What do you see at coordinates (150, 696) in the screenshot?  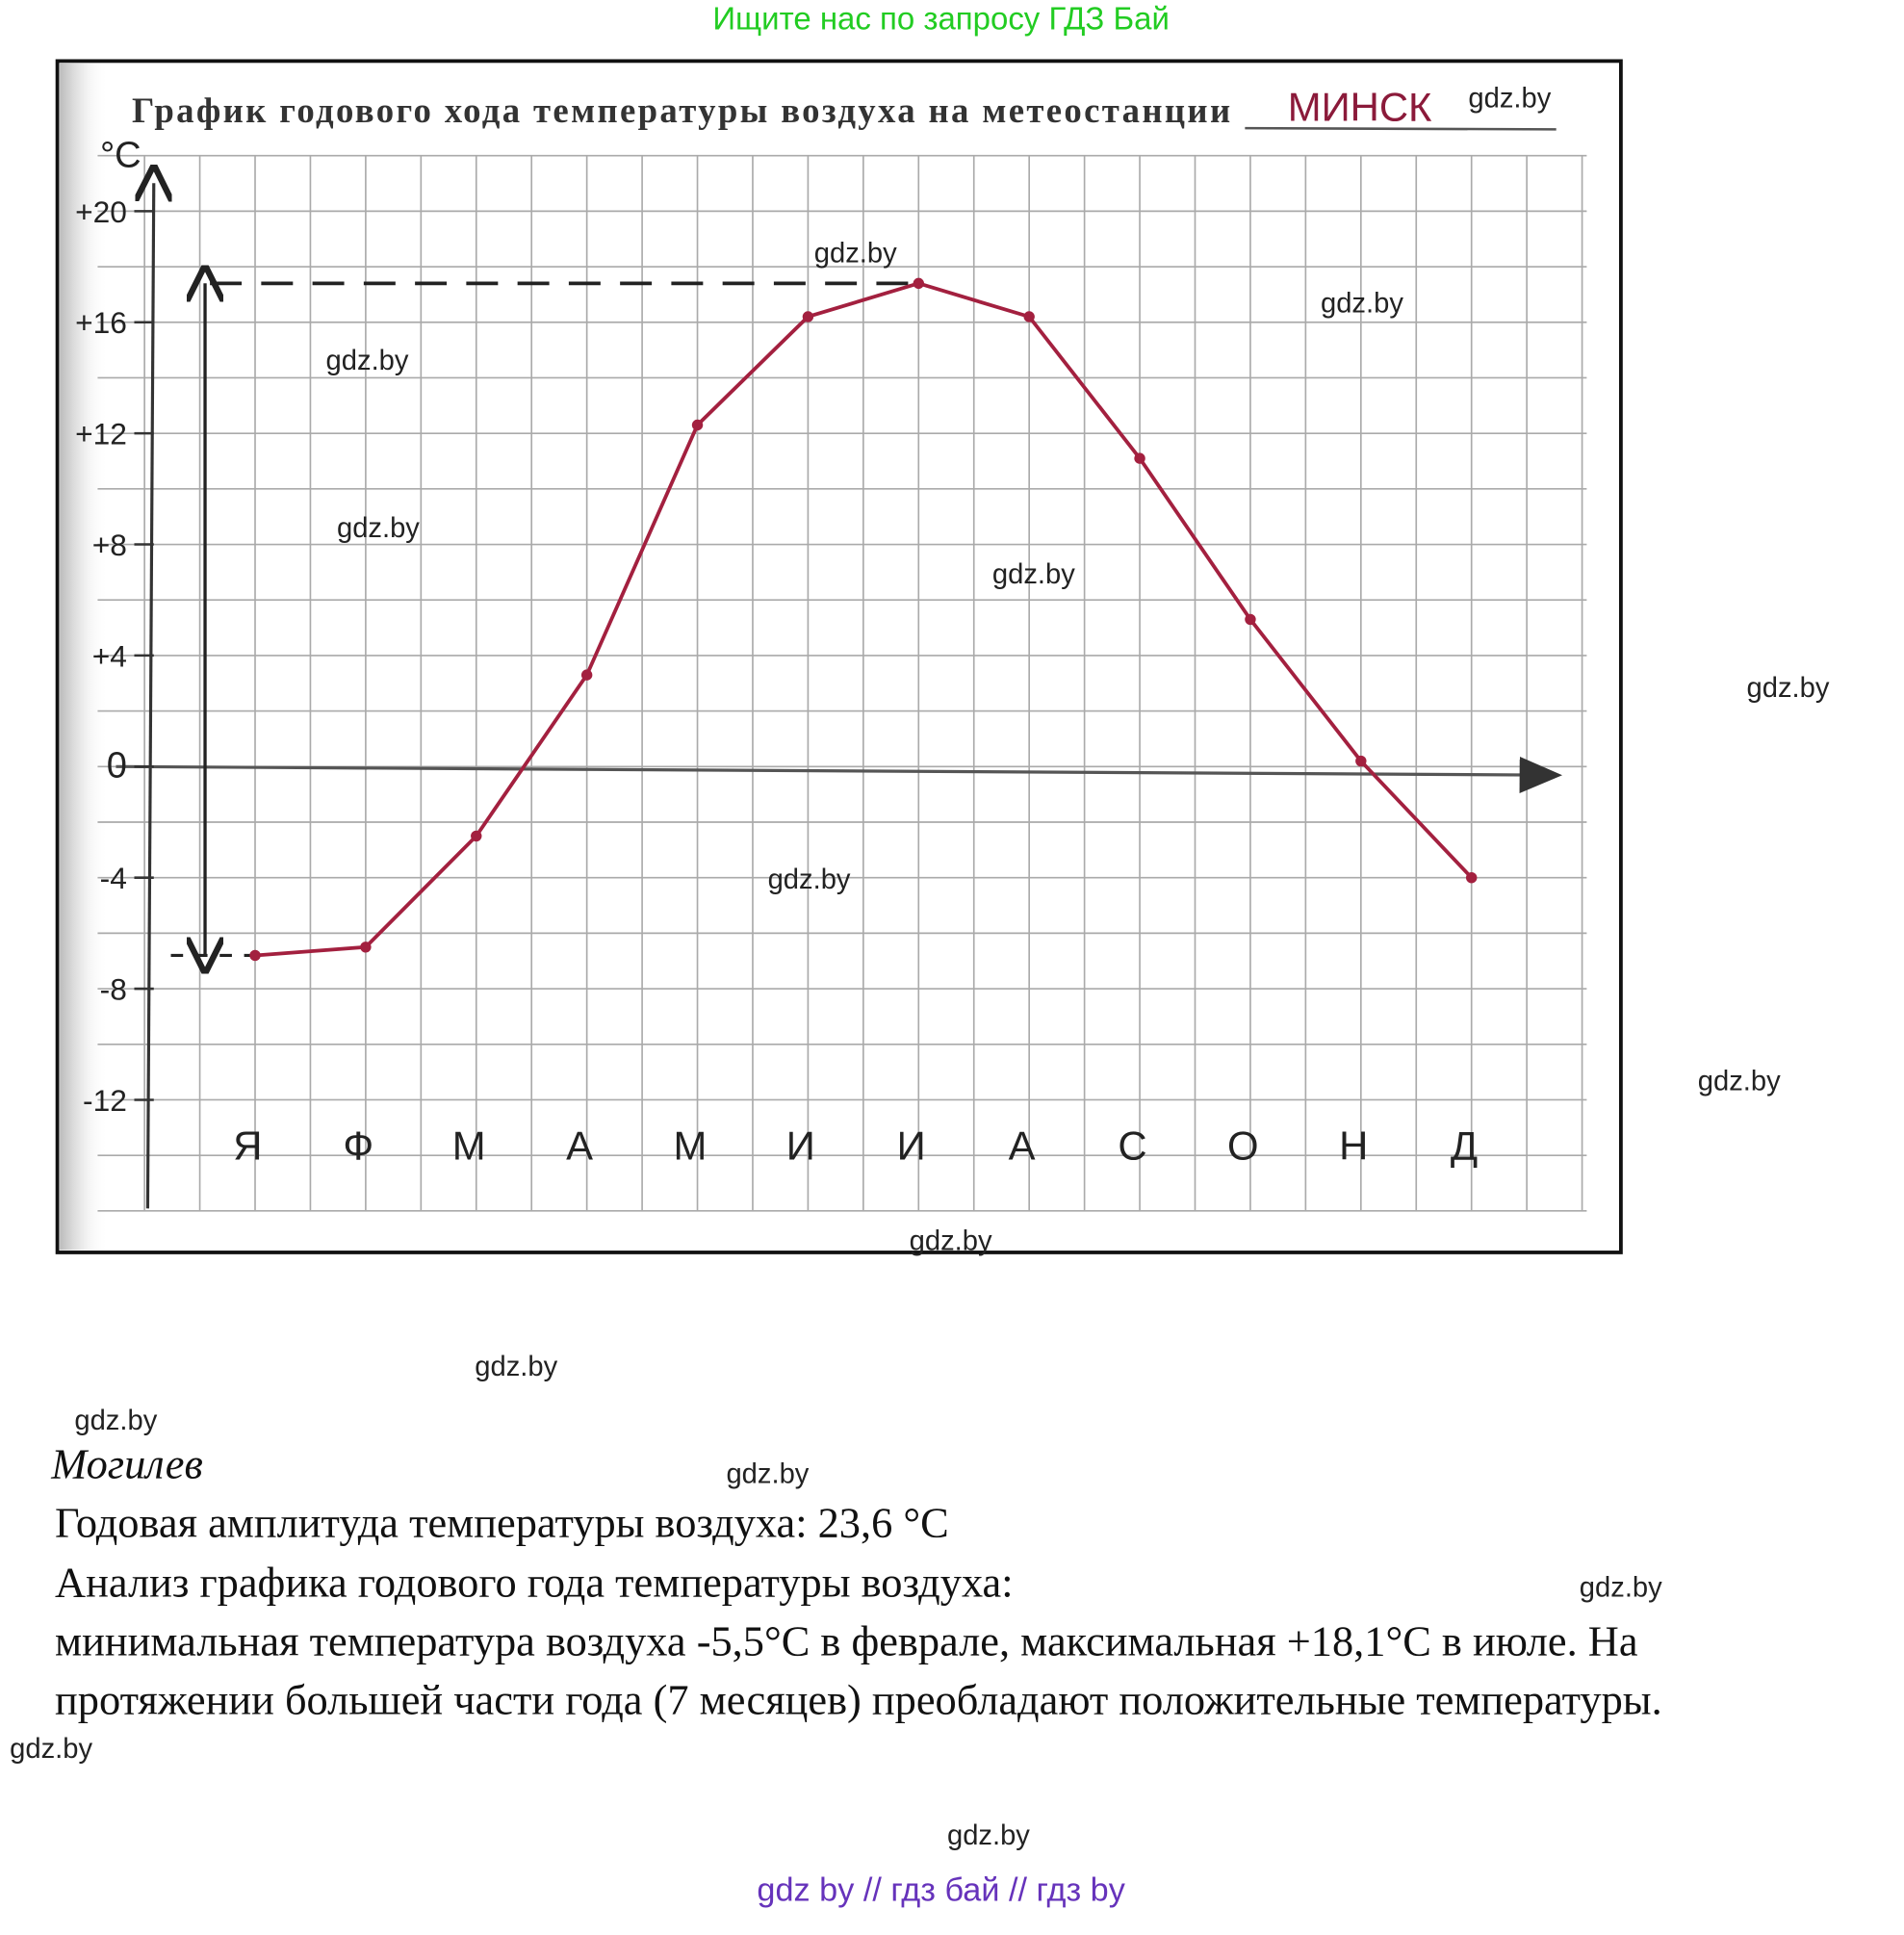 I see `y-axis` at bounding box center [150, 696].